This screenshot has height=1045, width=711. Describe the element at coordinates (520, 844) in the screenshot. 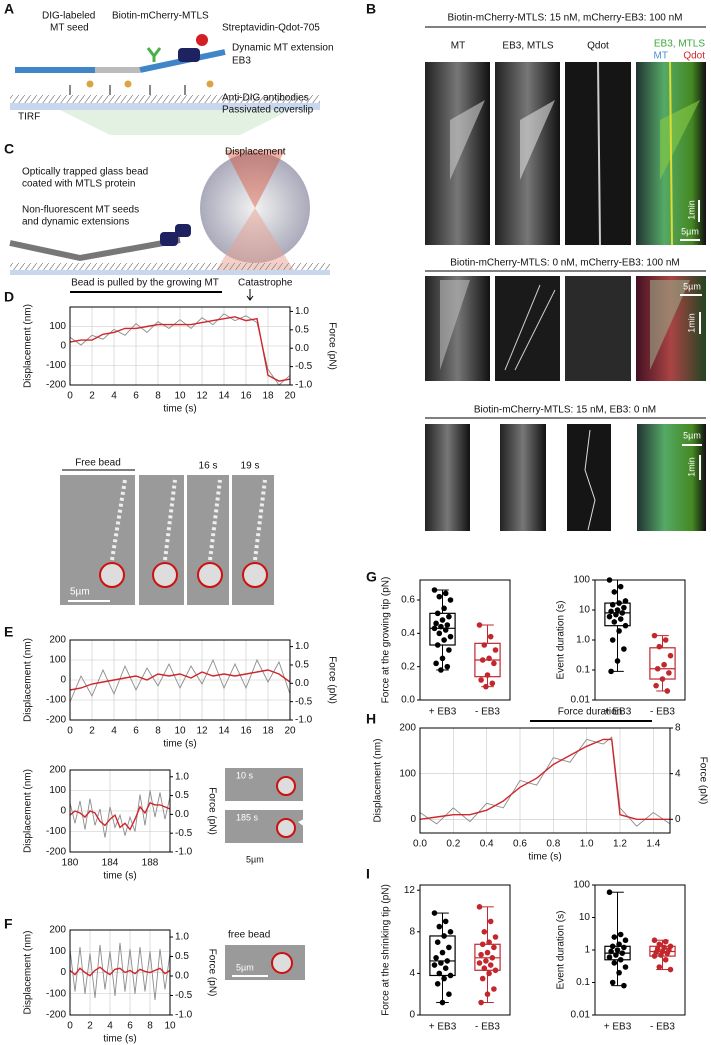

I see `x-tick-label: 0.6` at that location.